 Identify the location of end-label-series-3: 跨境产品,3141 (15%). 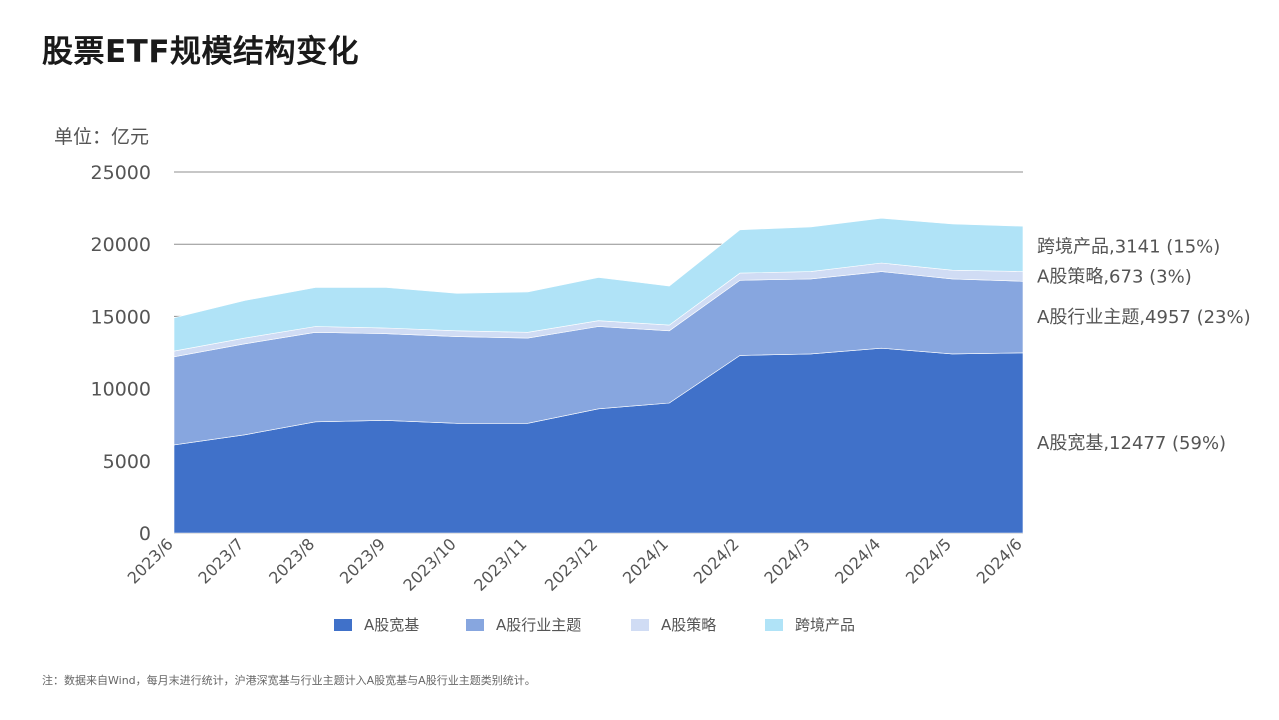
(1128, 246).